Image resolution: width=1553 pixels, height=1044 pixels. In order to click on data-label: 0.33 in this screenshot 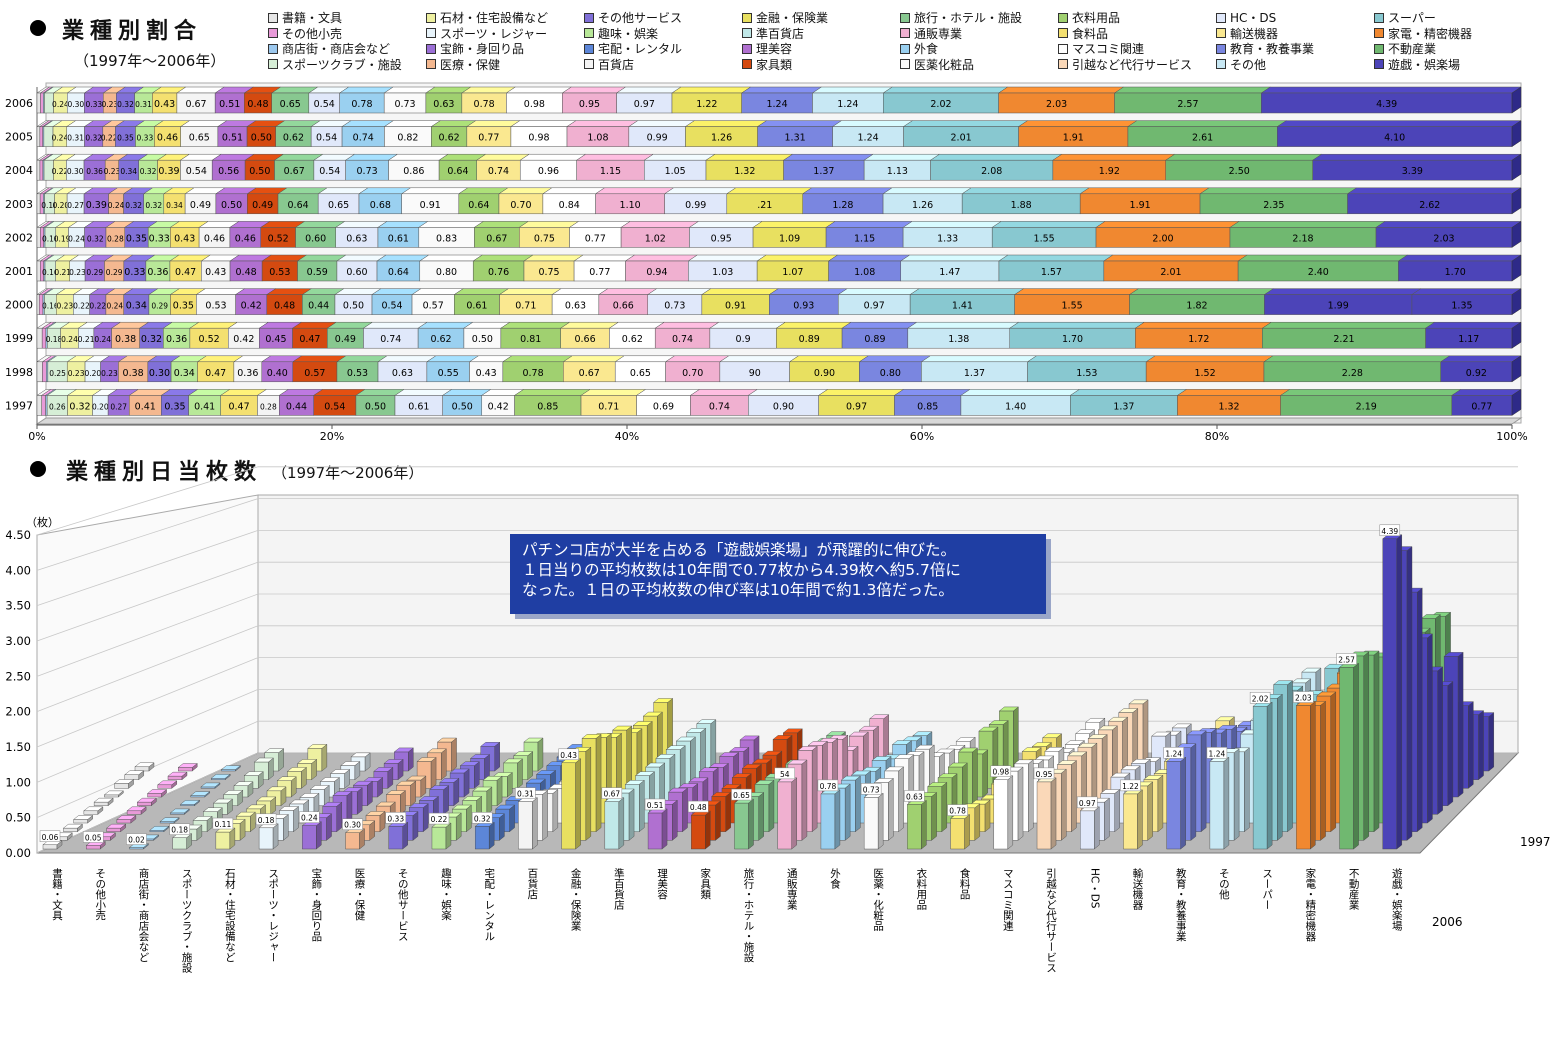, I will do `click(159, 238)`.